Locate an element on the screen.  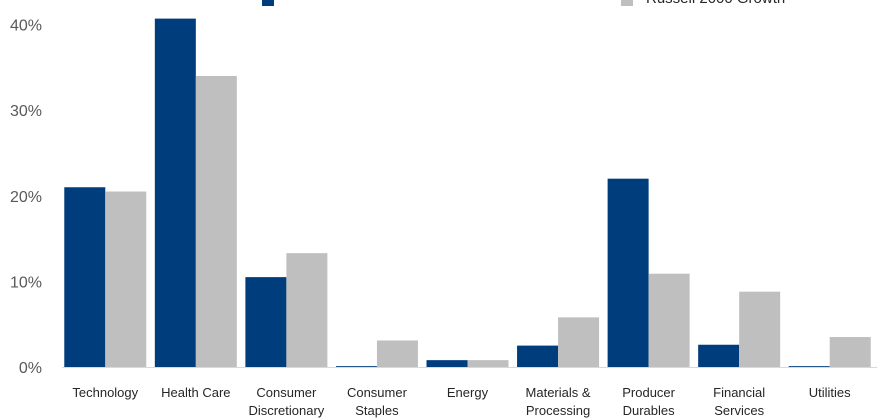
x-tick-label: Materials & is located at coordinates (558, 392).